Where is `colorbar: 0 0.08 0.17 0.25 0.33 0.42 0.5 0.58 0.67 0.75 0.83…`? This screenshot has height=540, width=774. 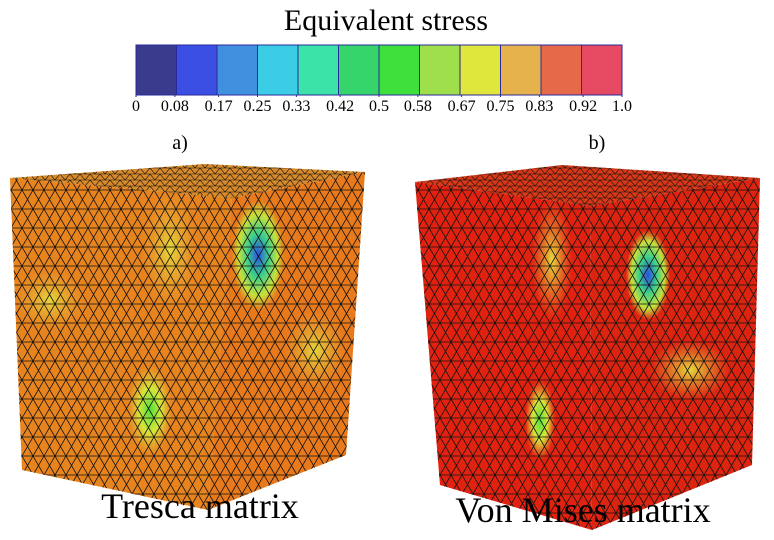 colorbar: 0 0.08 0.17 0.25 0.33 0.42 0.5 0.58 0.67 0.75 0.83… is located at coordinates (382, 79).